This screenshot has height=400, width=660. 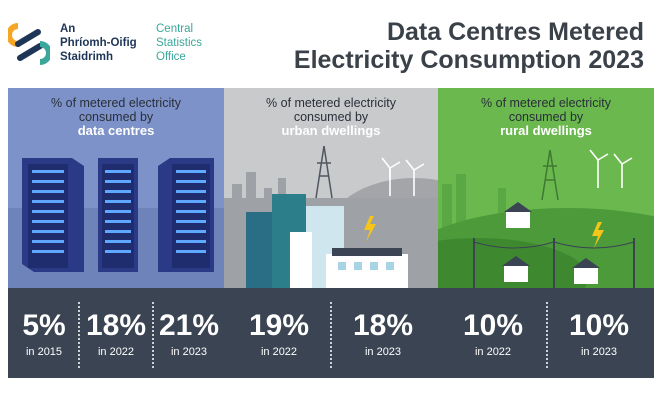 I want to click on panel-subject: urban dwellings, so click(x=331, y=130).